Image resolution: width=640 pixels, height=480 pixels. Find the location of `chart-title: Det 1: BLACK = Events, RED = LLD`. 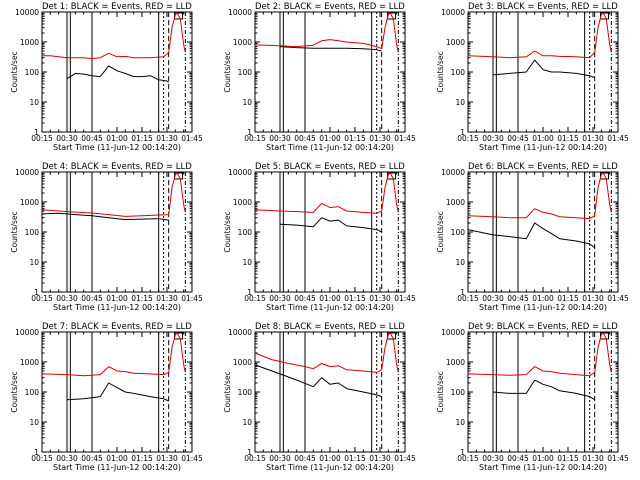

chart-title: Det 1: BLACK = Events, RED = LLD is located at coordinates (117, 7).